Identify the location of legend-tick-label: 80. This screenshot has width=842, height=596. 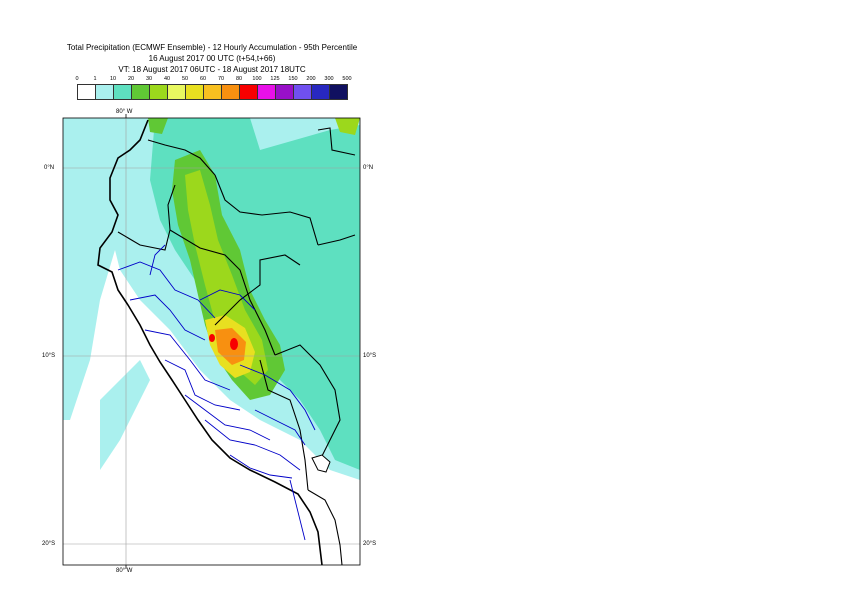
(239, 79).